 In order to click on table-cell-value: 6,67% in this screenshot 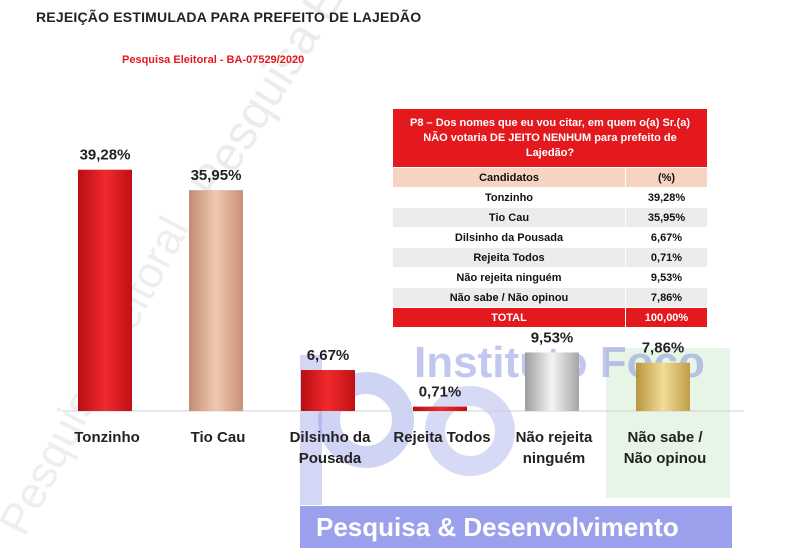, I will do `click(666, 237)`.